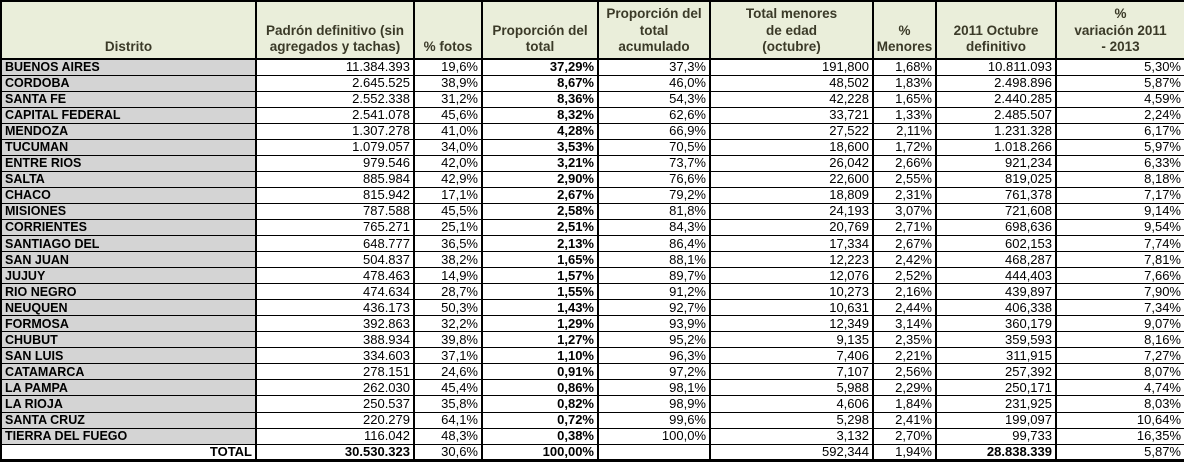 The image size is (1184, 462). What do you see at coordinates (448, 115) in the screenshot?
I see `cell-pct-fotos: 45,6%` at bounding box center [448, 115].